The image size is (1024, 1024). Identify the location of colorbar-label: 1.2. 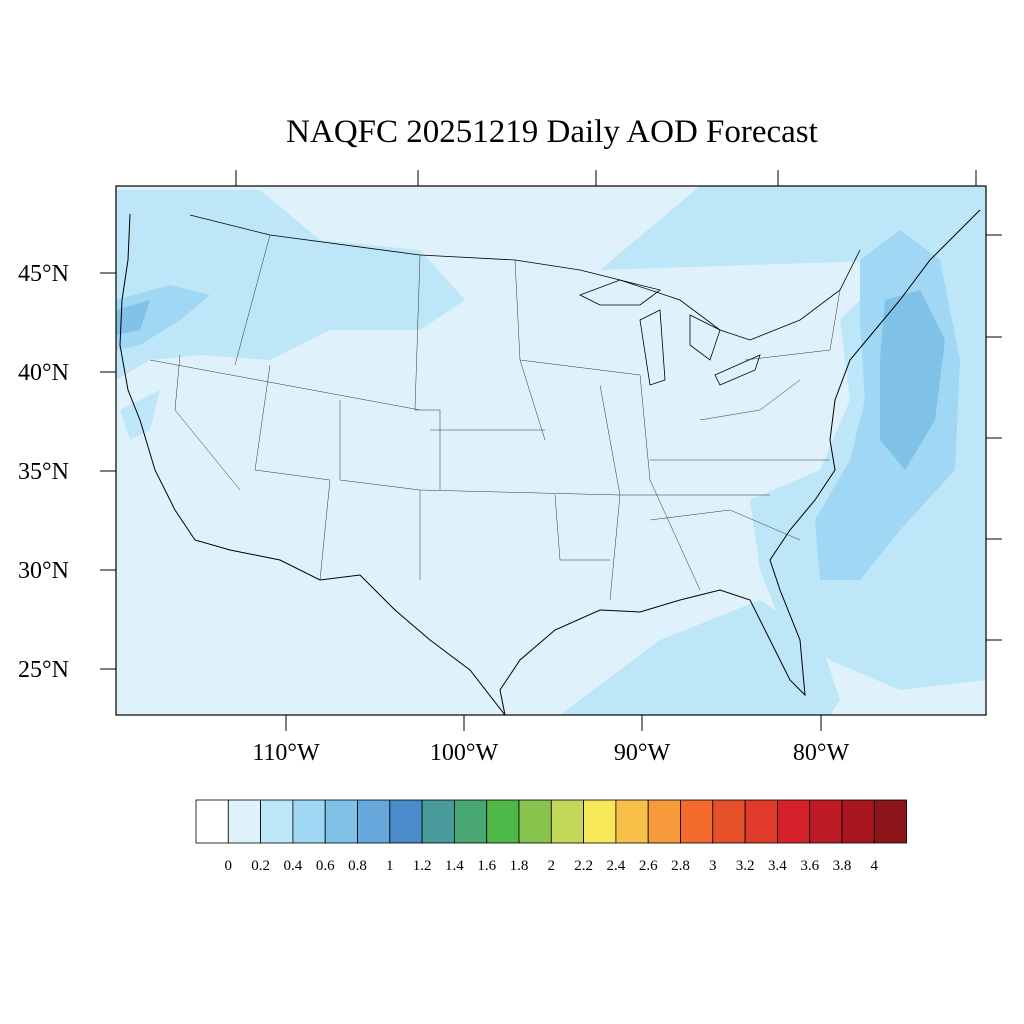
(422, 866).